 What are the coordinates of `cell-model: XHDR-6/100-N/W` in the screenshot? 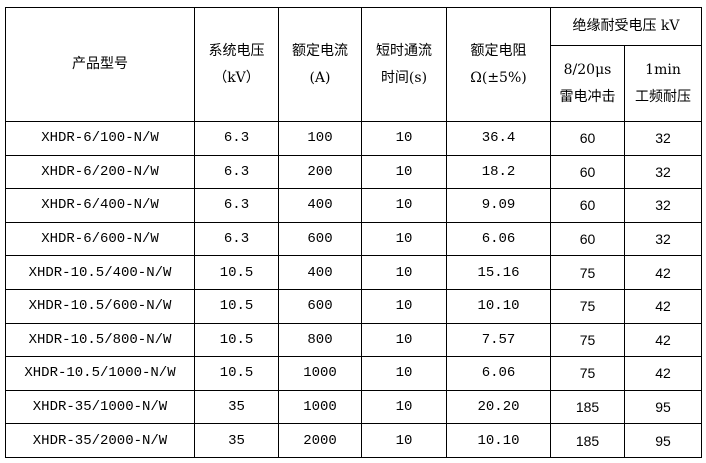 It's located at (100, 138).